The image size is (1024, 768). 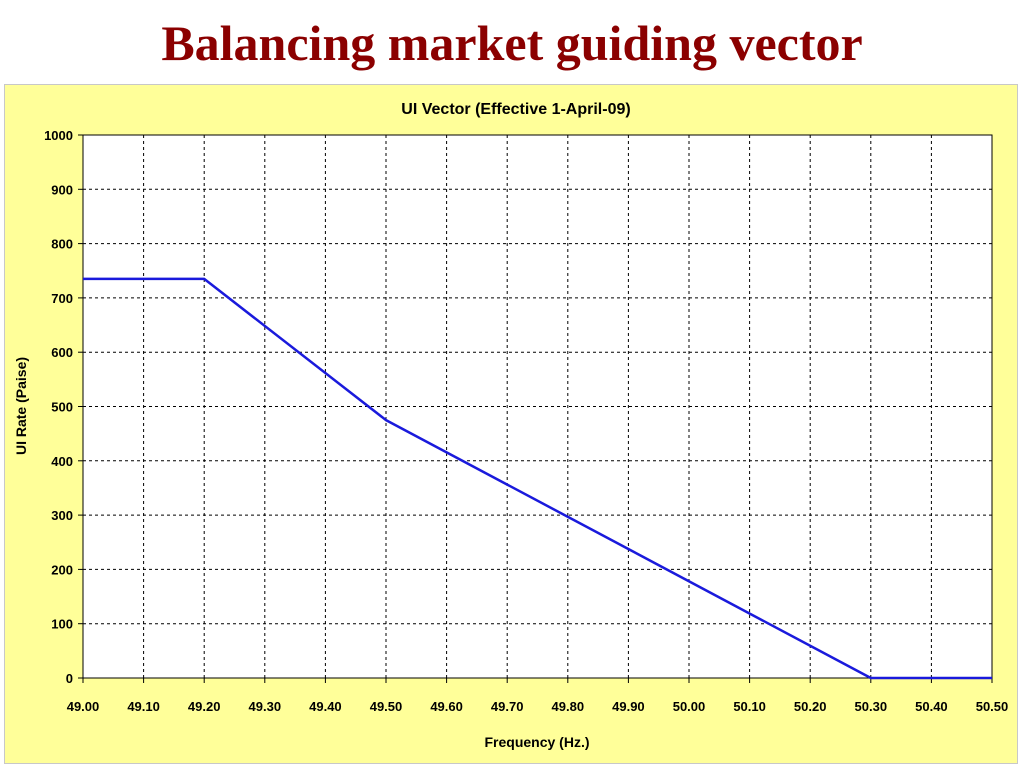 I want to click on y-tick-label: 0, so click(x=69, y=678).